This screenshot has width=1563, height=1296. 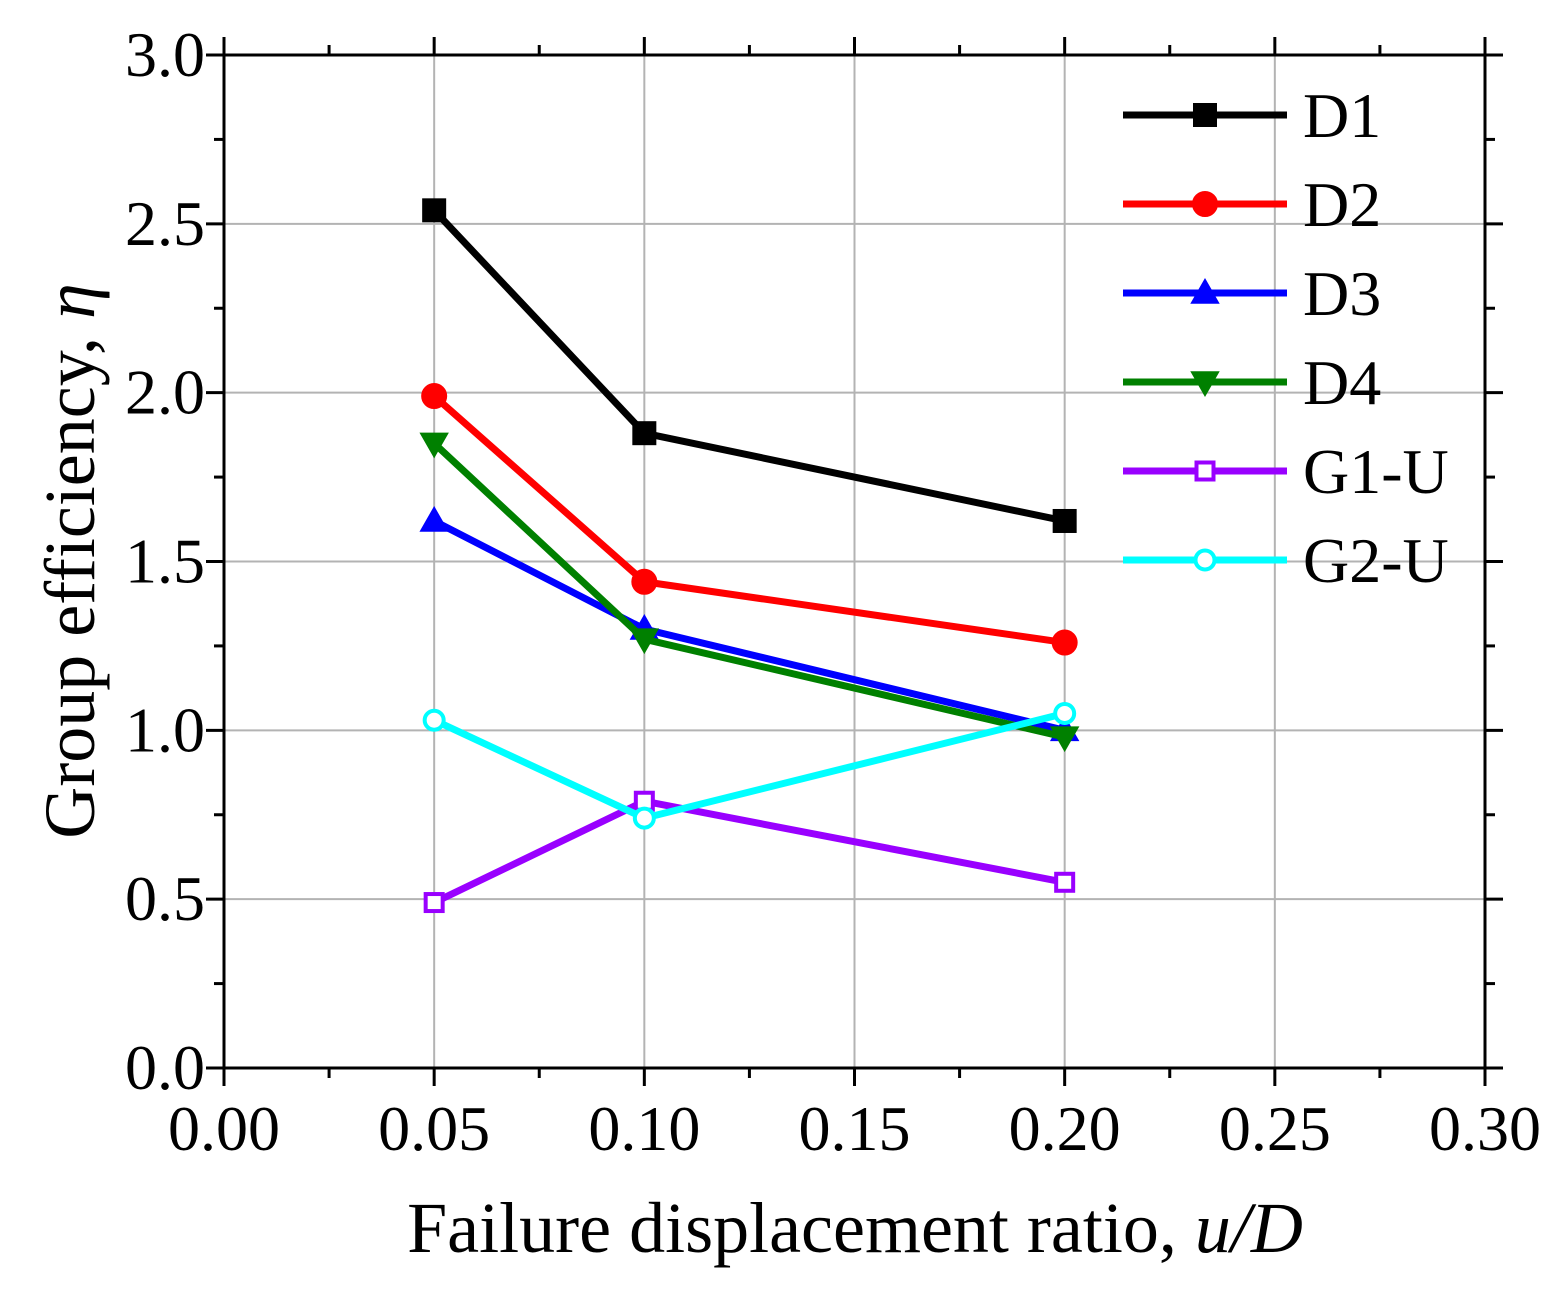 I want to click on y-tick-label: 1.5, so click(x=165, y=561).